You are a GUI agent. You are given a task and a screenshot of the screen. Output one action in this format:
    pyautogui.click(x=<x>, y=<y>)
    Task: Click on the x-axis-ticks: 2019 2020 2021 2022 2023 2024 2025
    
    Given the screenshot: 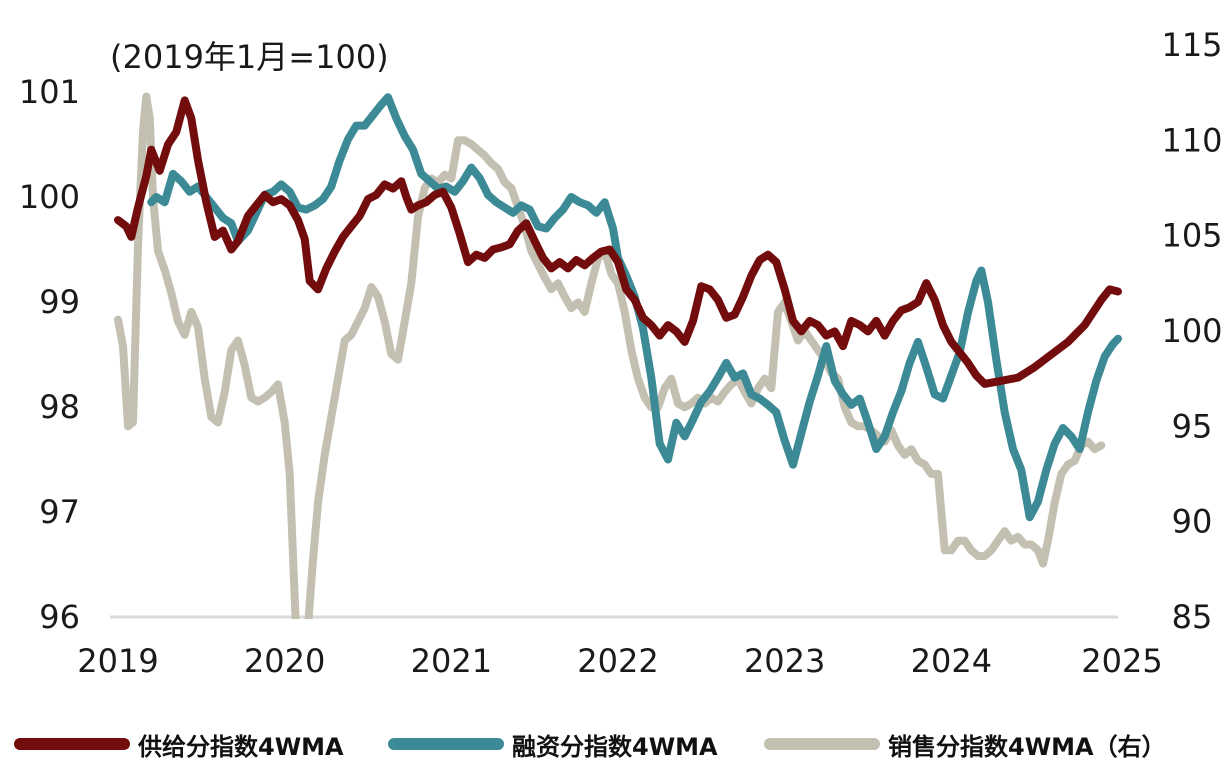 What is the action you would take?
    pyautogui.click(x=619, y=661)
    